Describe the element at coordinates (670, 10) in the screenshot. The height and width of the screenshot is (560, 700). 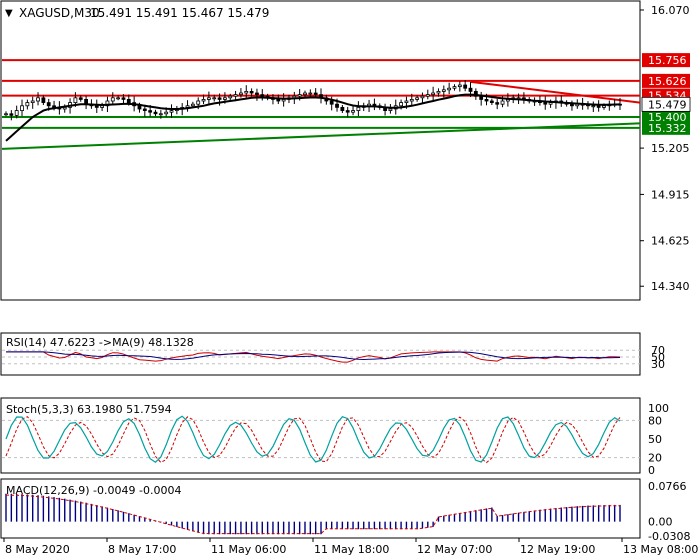
I see `price-tick-label: 16.070` at that location.